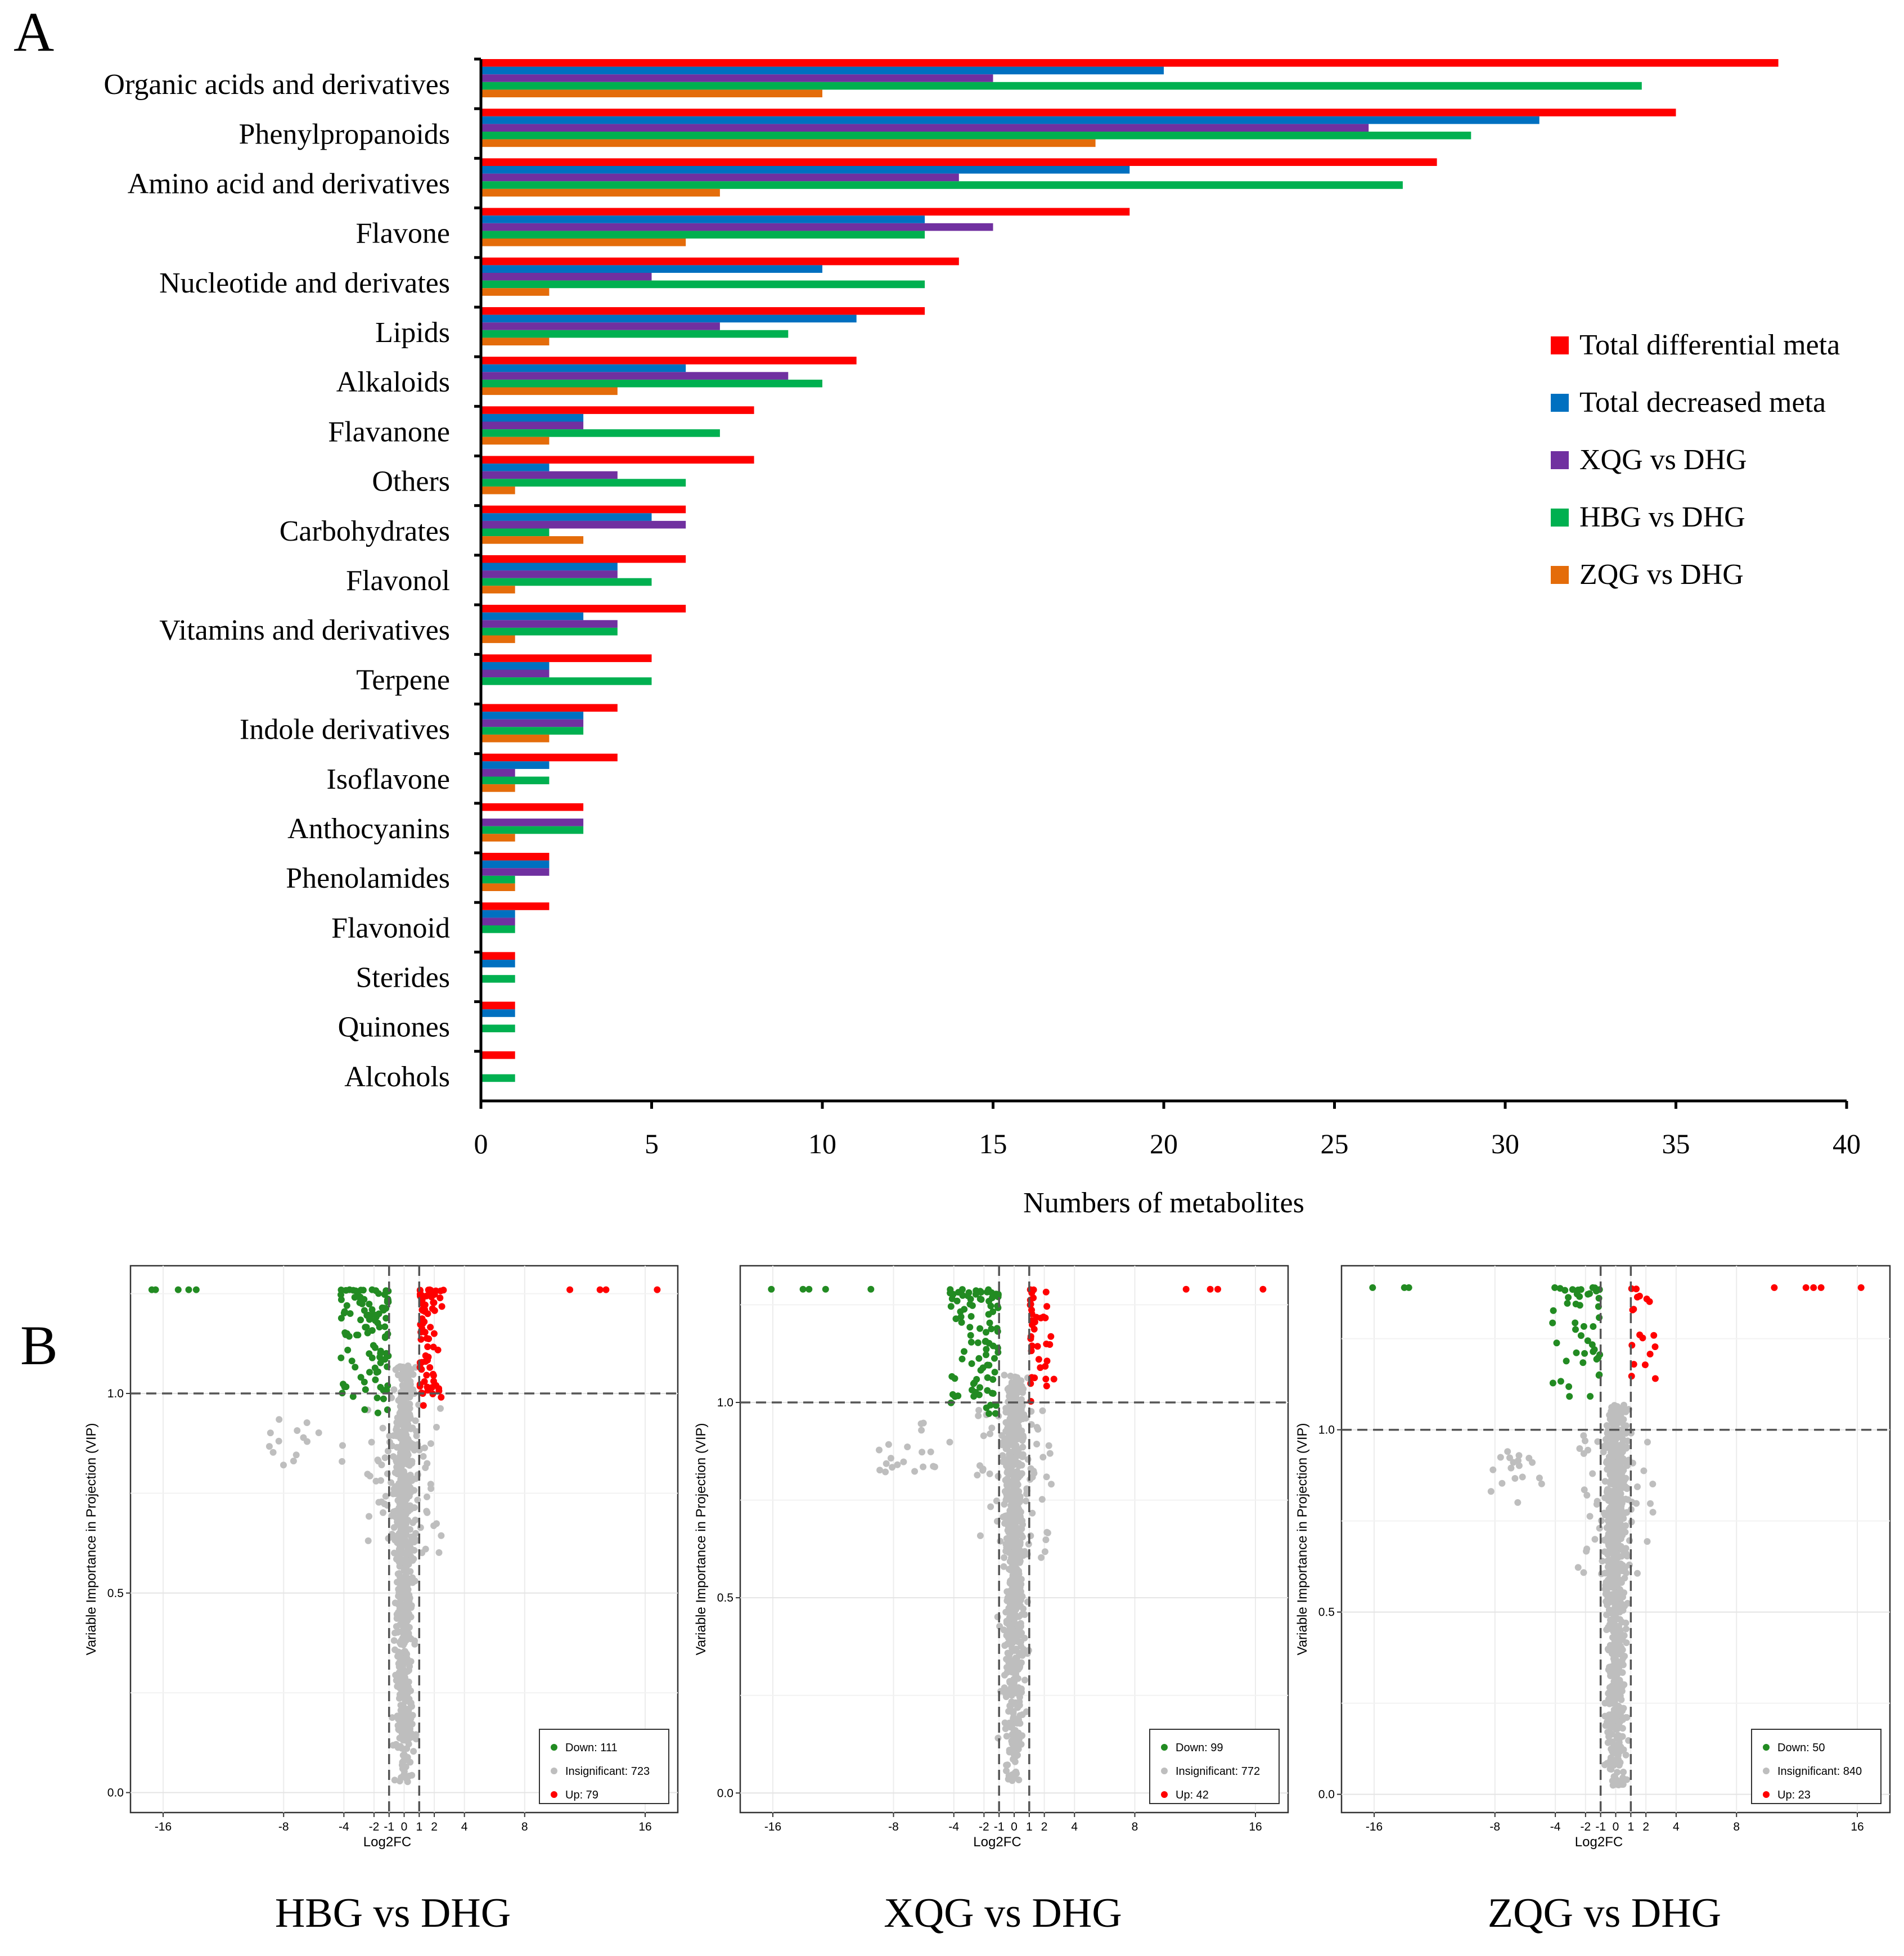  Describe the element at coordinates (591, 1748) in the screenshot. I see `legend-label-down: Down: 111` at that location.